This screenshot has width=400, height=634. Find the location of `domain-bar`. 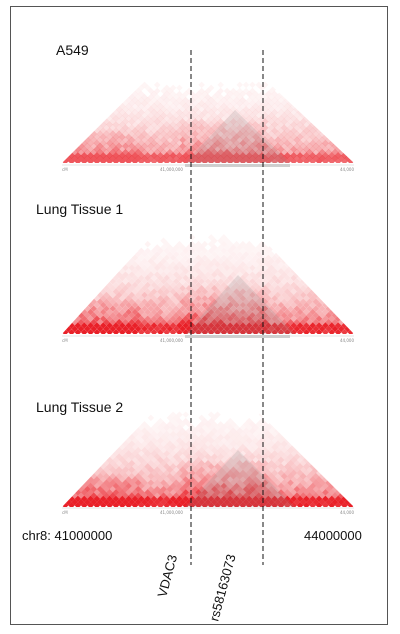

domain-bar is located at coordinates (237, 165).